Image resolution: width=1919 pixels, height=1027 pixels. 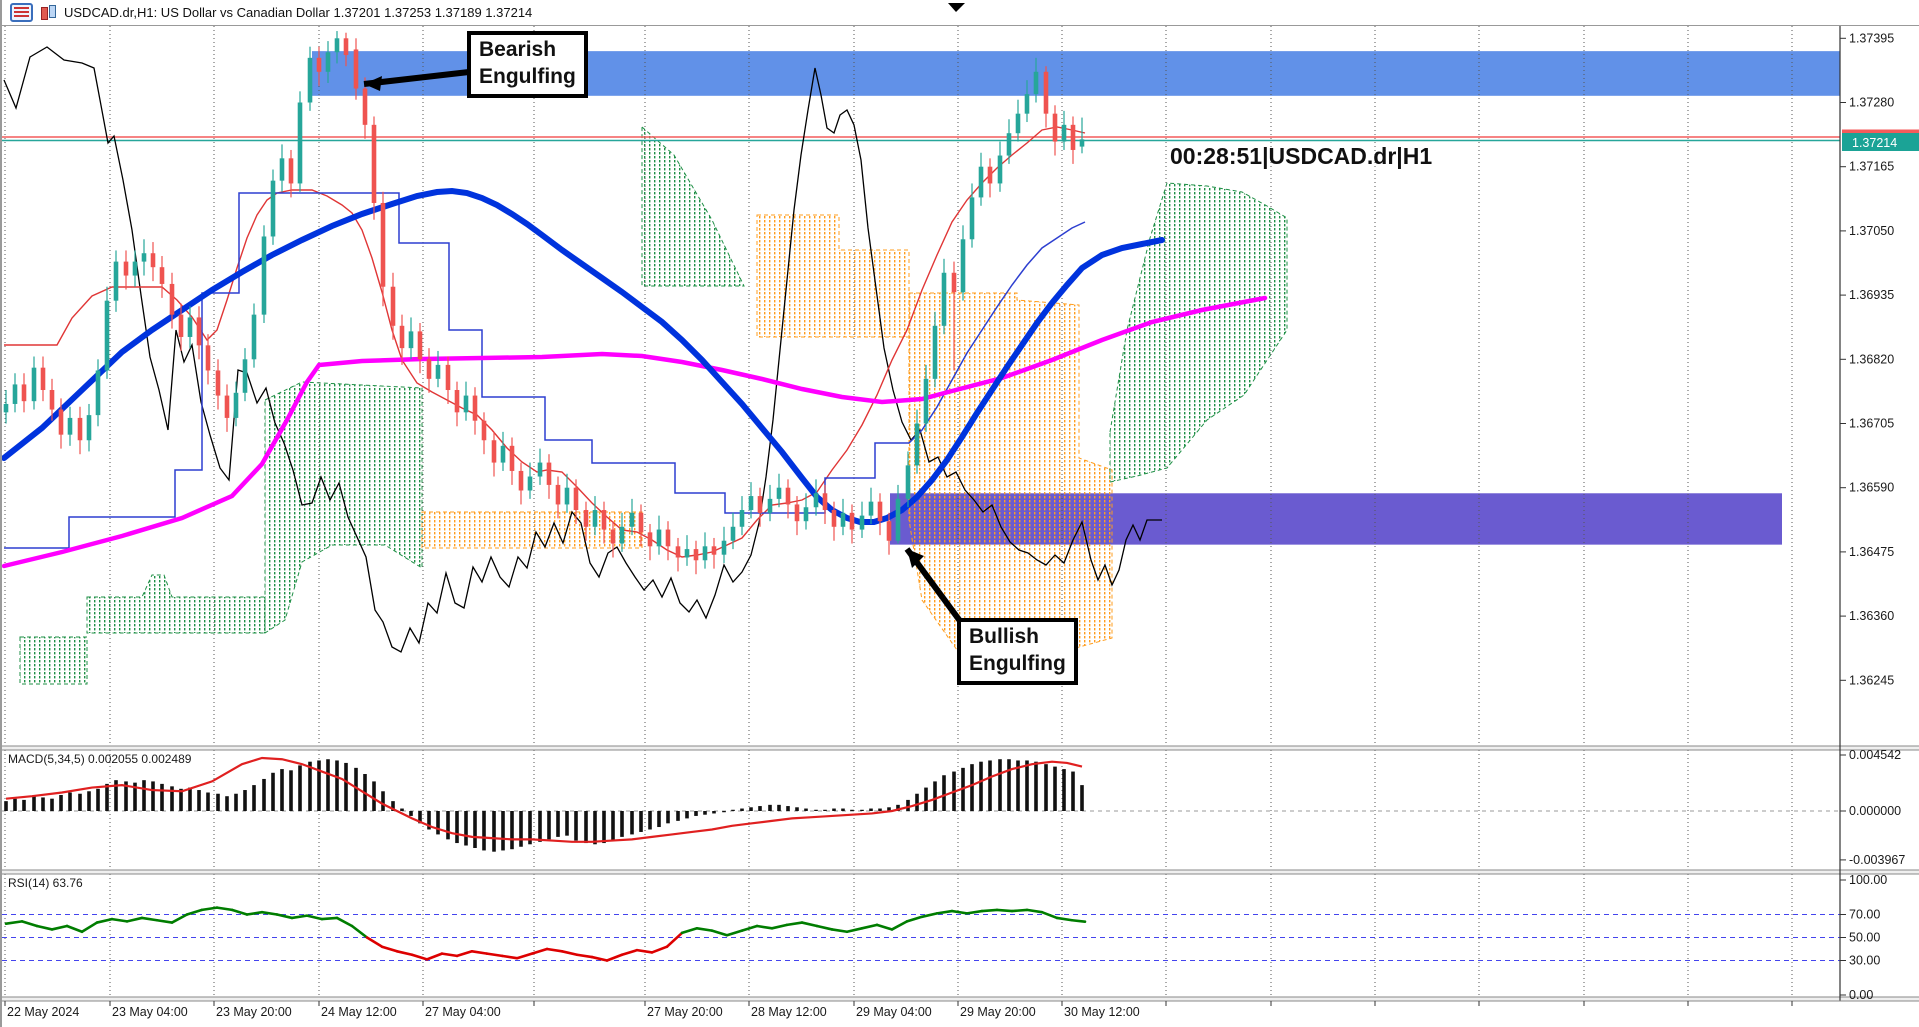 I want to click on bearish-arrow, so click(x=416, y=78).